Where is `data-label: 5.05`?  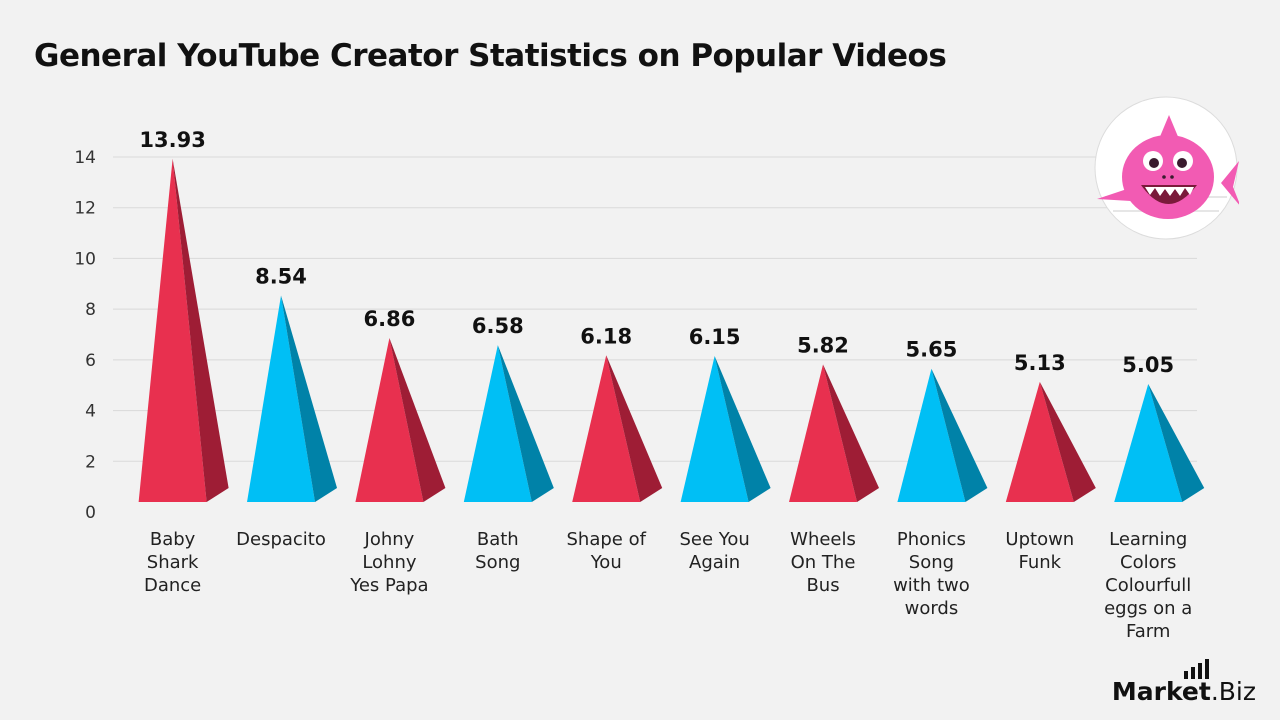
data-label: 5.05 is located at coordinates (1148, 365).